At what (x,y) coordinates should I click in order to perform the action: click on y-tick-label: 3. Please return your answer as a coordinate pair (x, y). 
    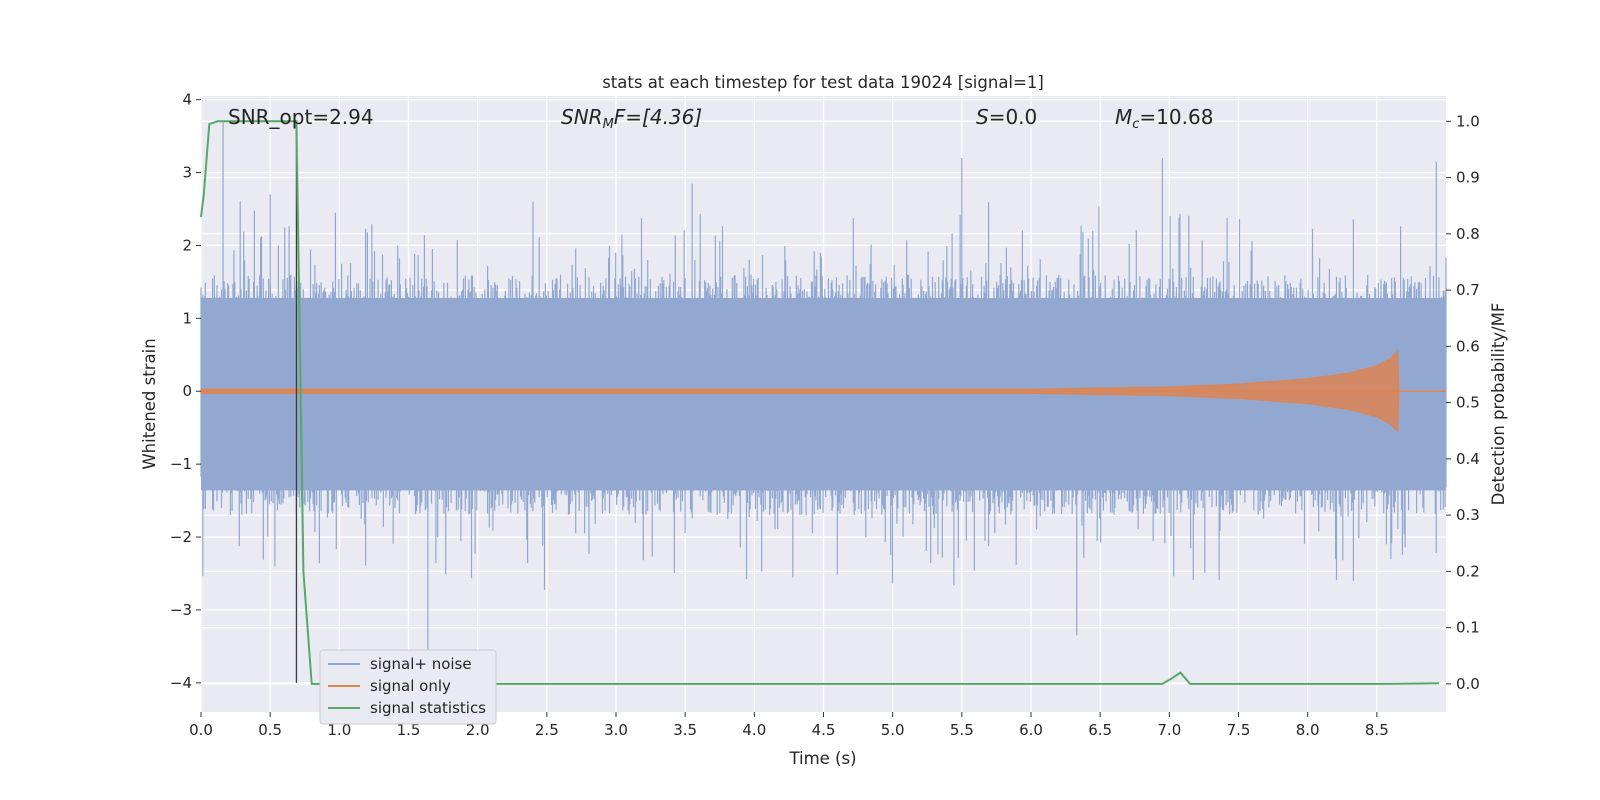
    Looking at the image, I should click on (187, 173).